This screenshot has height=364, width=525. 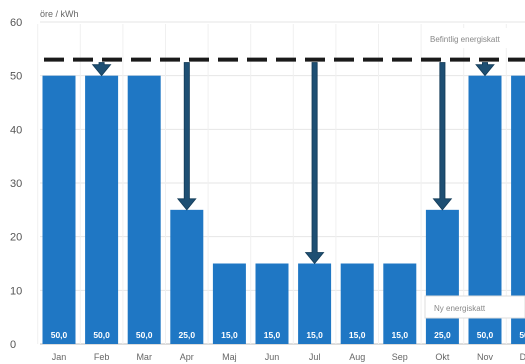 I want to click on legend-bottom-box, so click(x=474, y=307).